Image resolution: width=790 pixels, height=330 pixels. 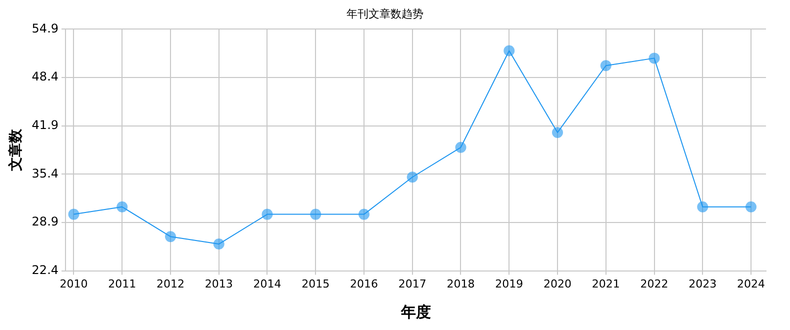 What do you see at coordinates (316, 283) in the screenshot?
I see `x-tick-label: 2015` at bounding box center [316, 283].